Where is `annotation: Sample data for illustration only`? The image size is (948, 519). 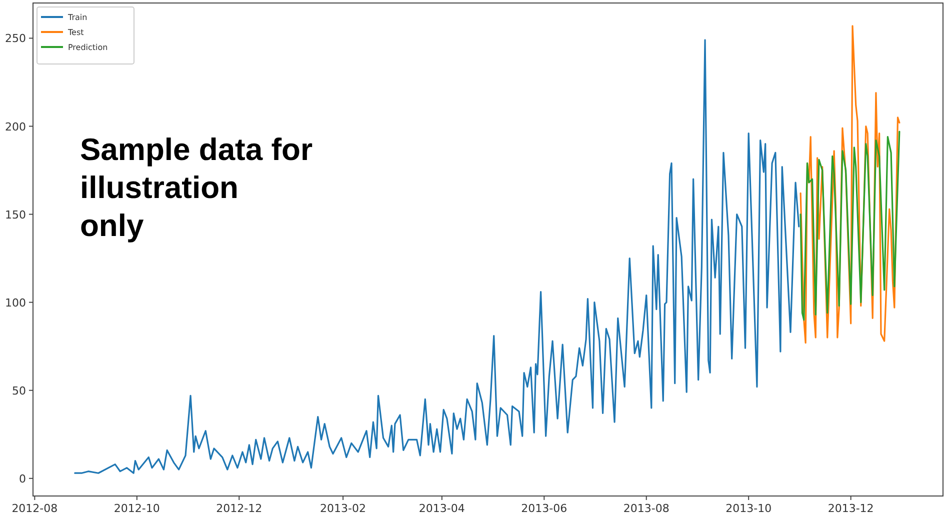 annotation: Sample data for illustration only is located at coordinates (196, 187).